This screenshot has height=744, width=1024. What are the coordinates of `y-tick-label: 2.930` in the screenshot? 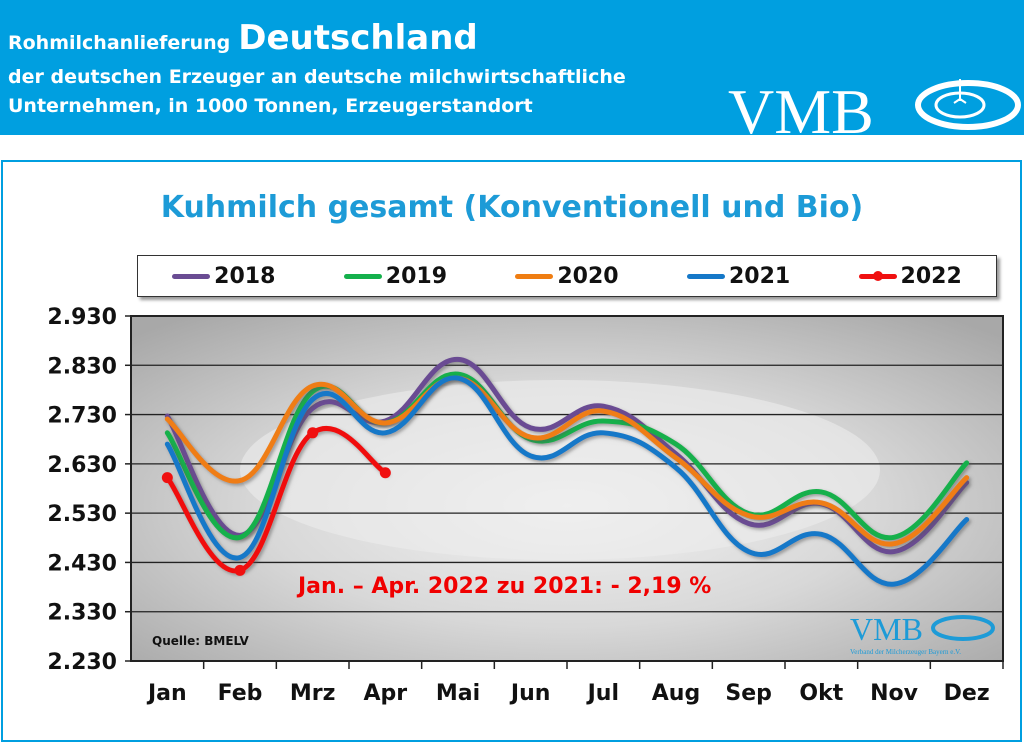 It's located at (82, 317).